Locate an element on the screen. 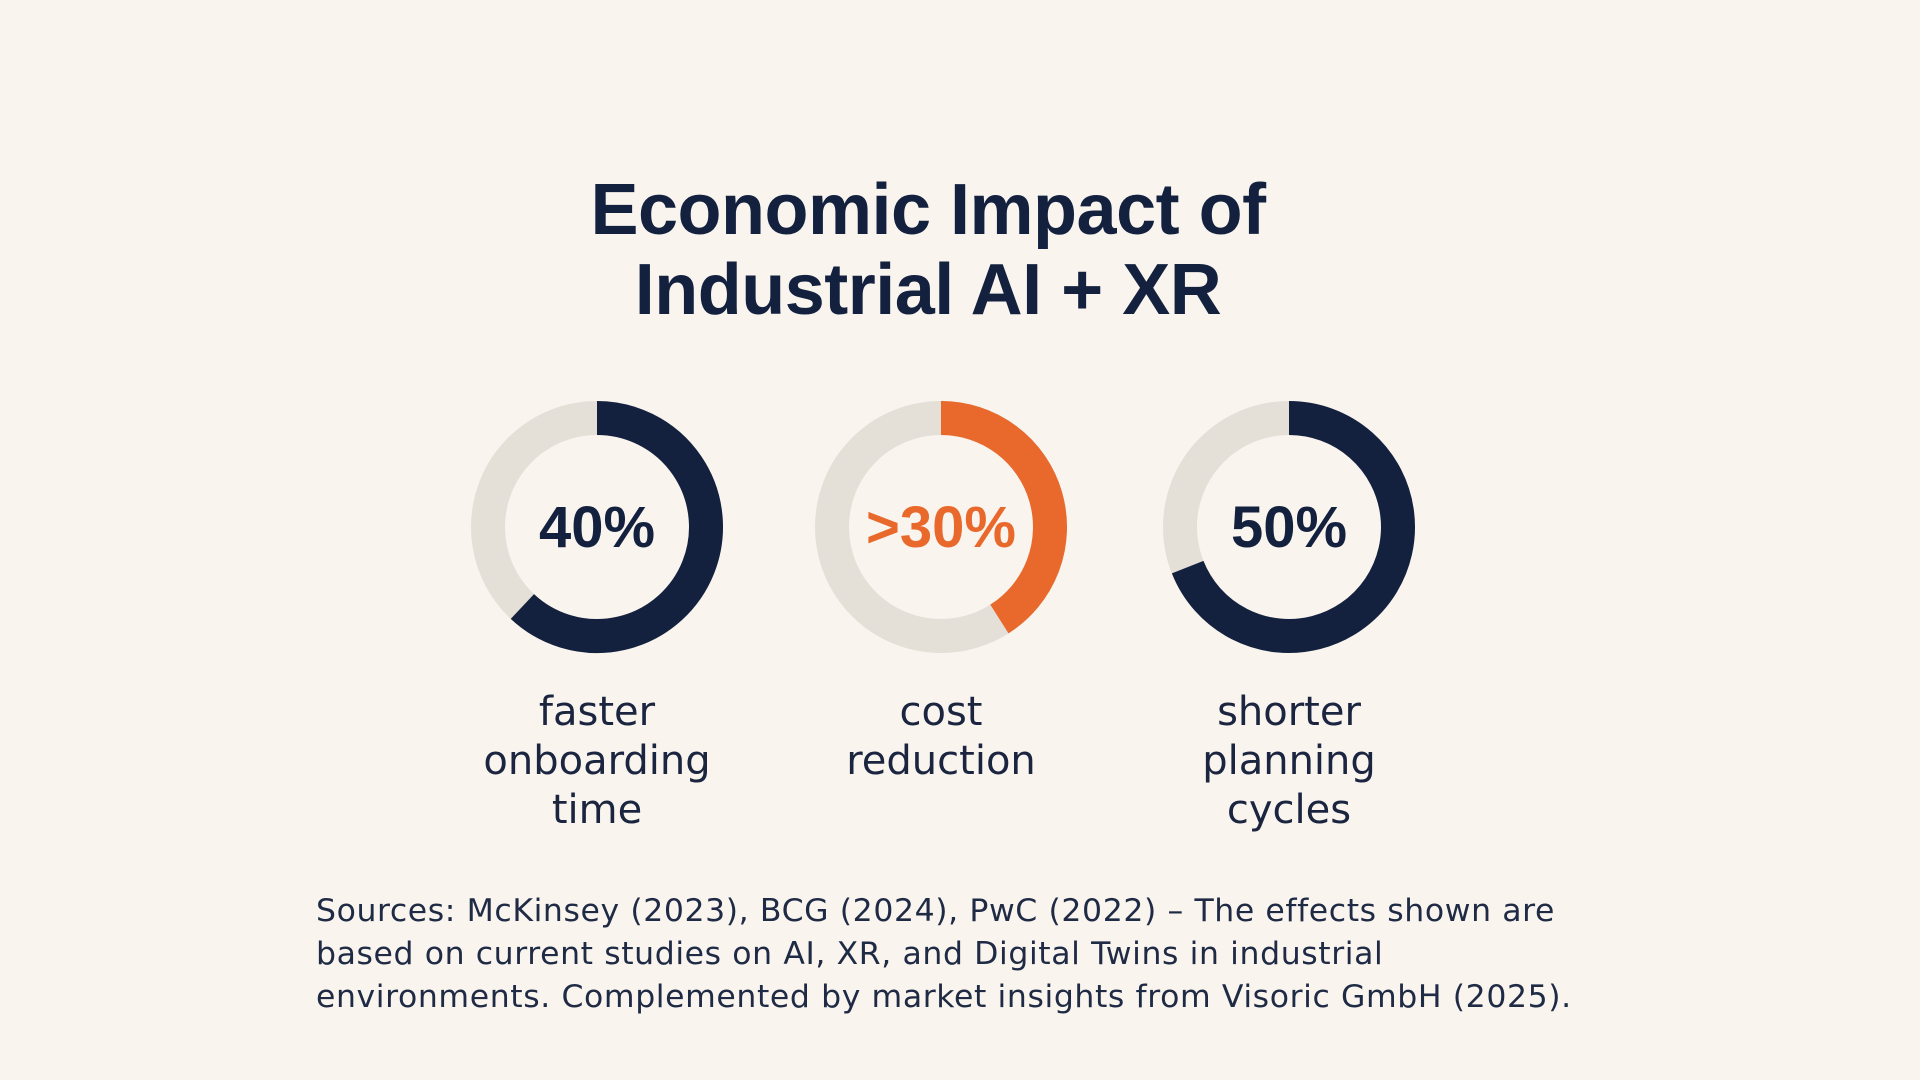 This screenshot has height=1080, width=1920. title-line-1: Economic Impact of is located at coordinates (928, 210).